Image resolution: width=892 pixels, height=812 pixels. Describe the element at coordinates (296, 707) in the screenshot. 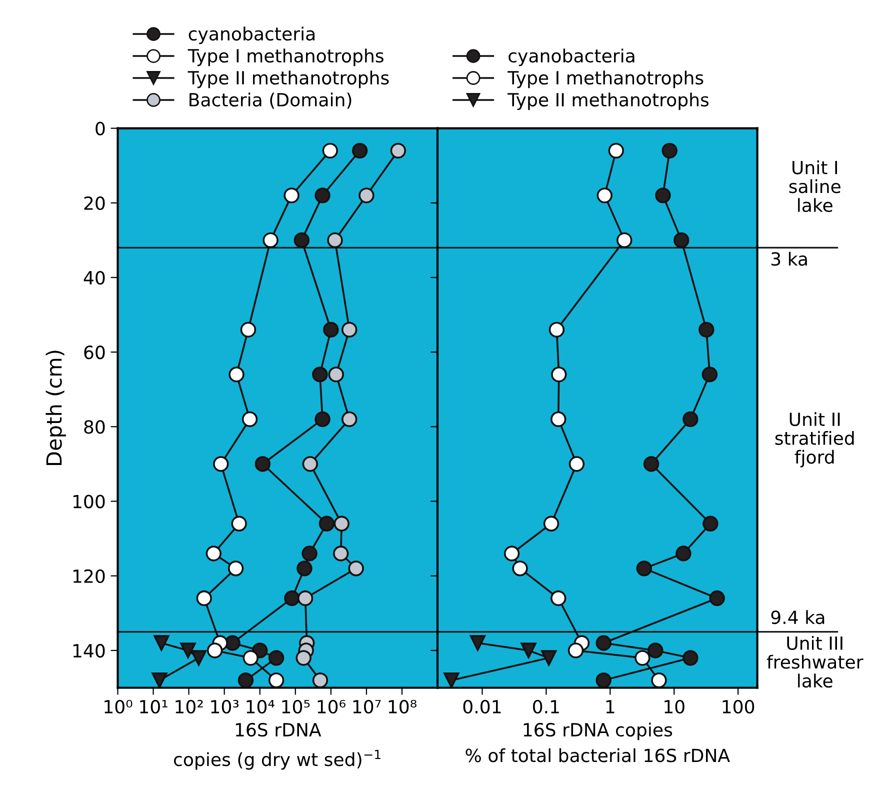

I see `x-tick-label: 10⁵` at that location.